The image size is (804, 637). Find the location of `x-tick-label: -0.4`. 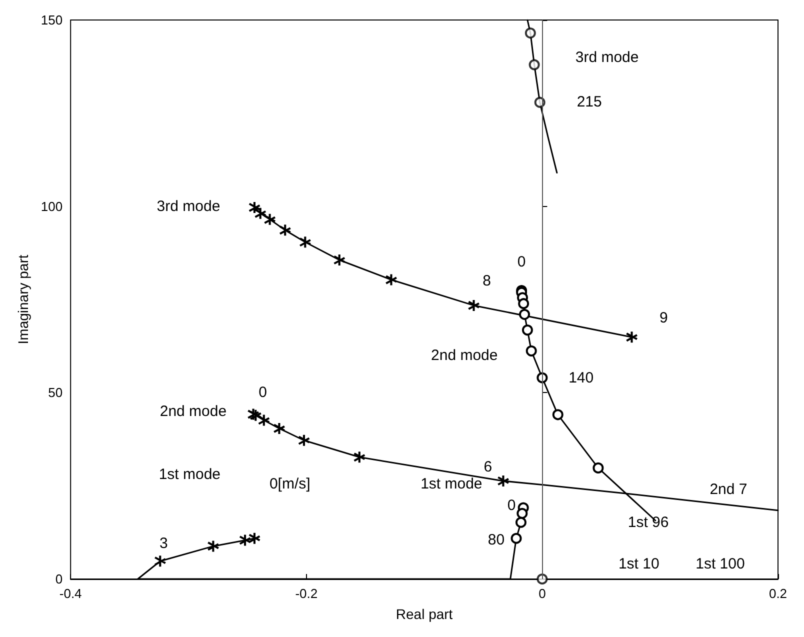

x-tick-label: -0.4 is located at coordinates (70, 593).